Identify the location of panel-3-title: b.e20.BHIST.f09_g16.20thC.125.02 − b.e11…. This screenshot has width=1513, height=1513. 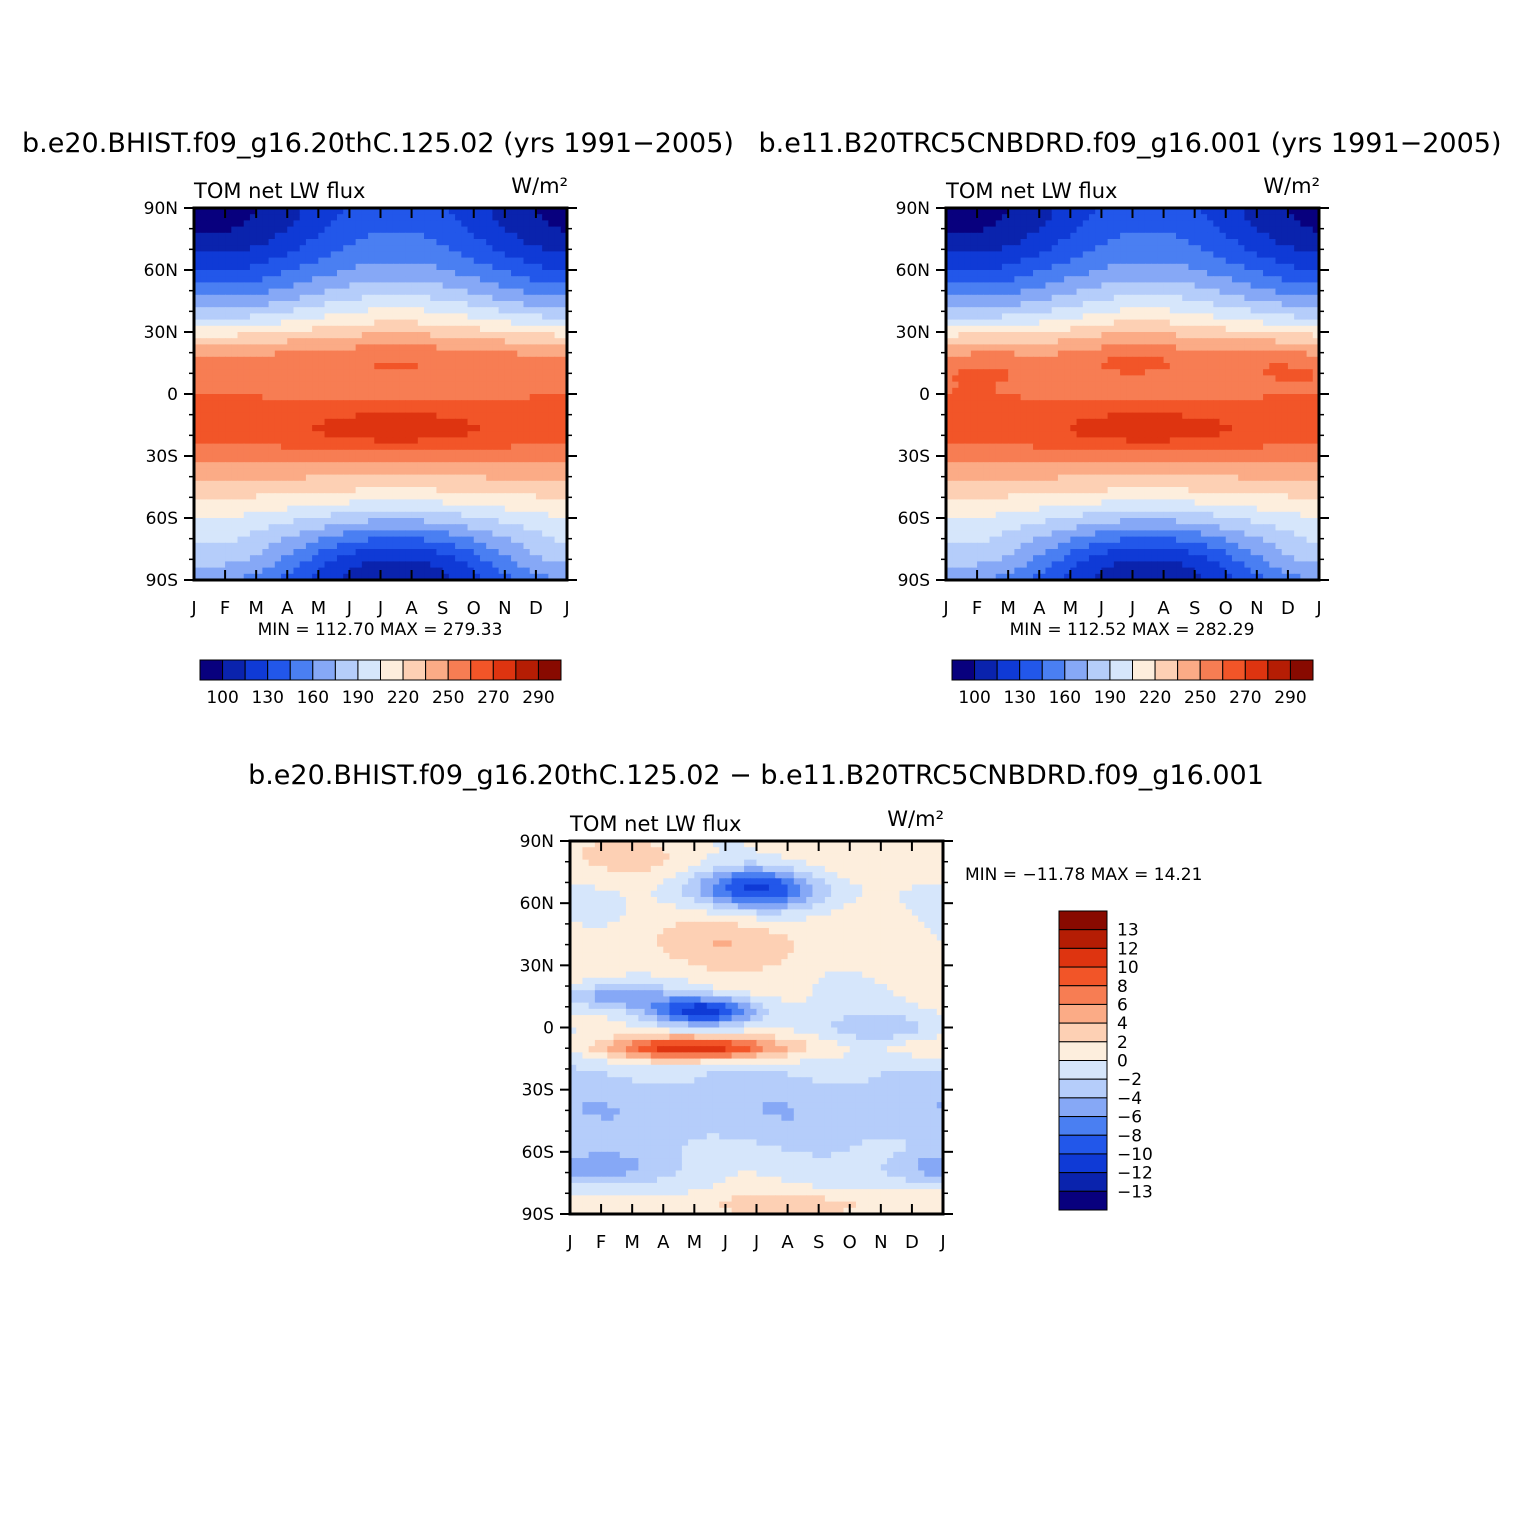
(756, 775).